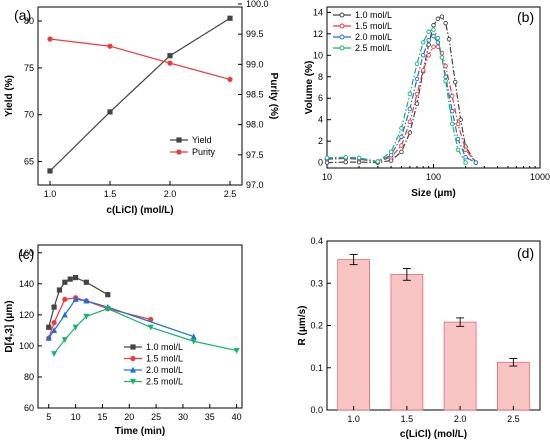 The image size is (550, 446). What do you see at coordinates (255, 155) in the screenshot?
I see `y2-tick-label: 97.5` at bounding box center [255, 155].